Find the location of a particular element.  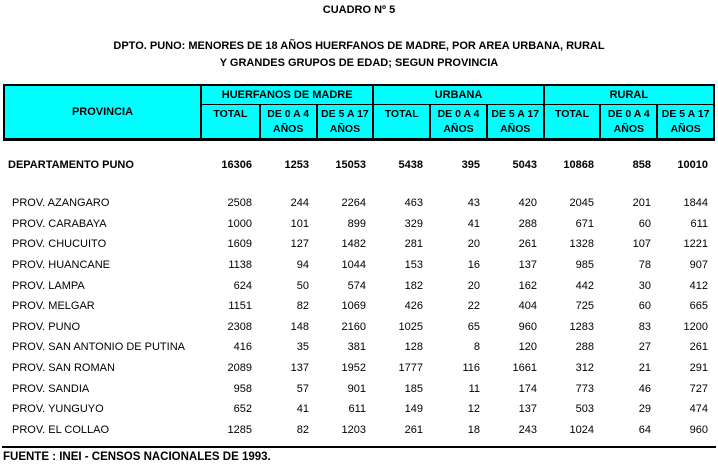

value-urbana-total: 1777 is located at coordinates (410, 368).